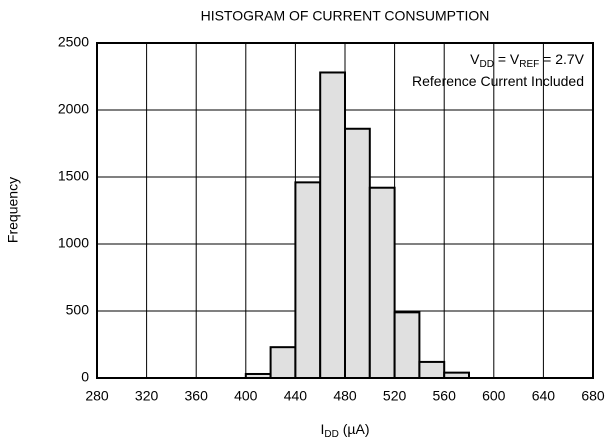 The width and height of the screenshot is (608, 445). I want to click on x-tick-label: 320, so click(147, 396).